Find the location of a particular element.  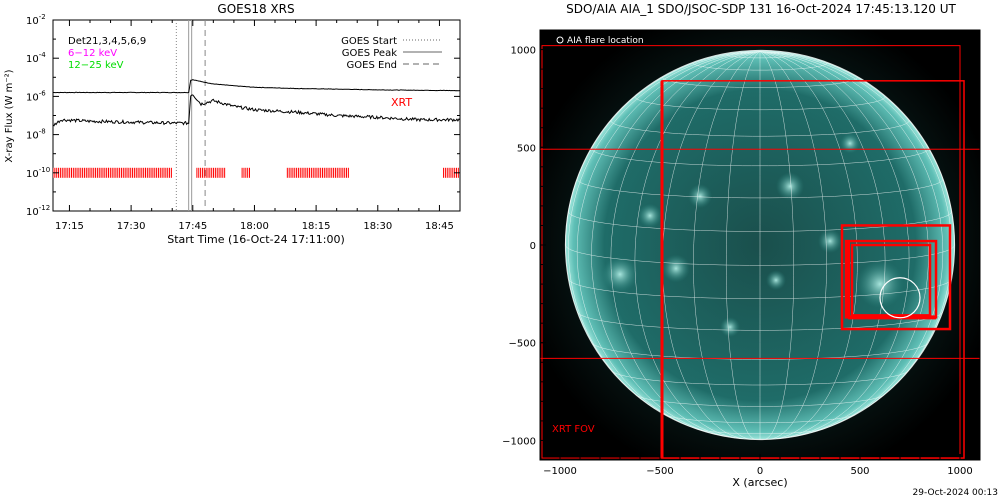

footer-timestamp: 29-Oct-2024 00:13 is located at coordinates (955, 493).